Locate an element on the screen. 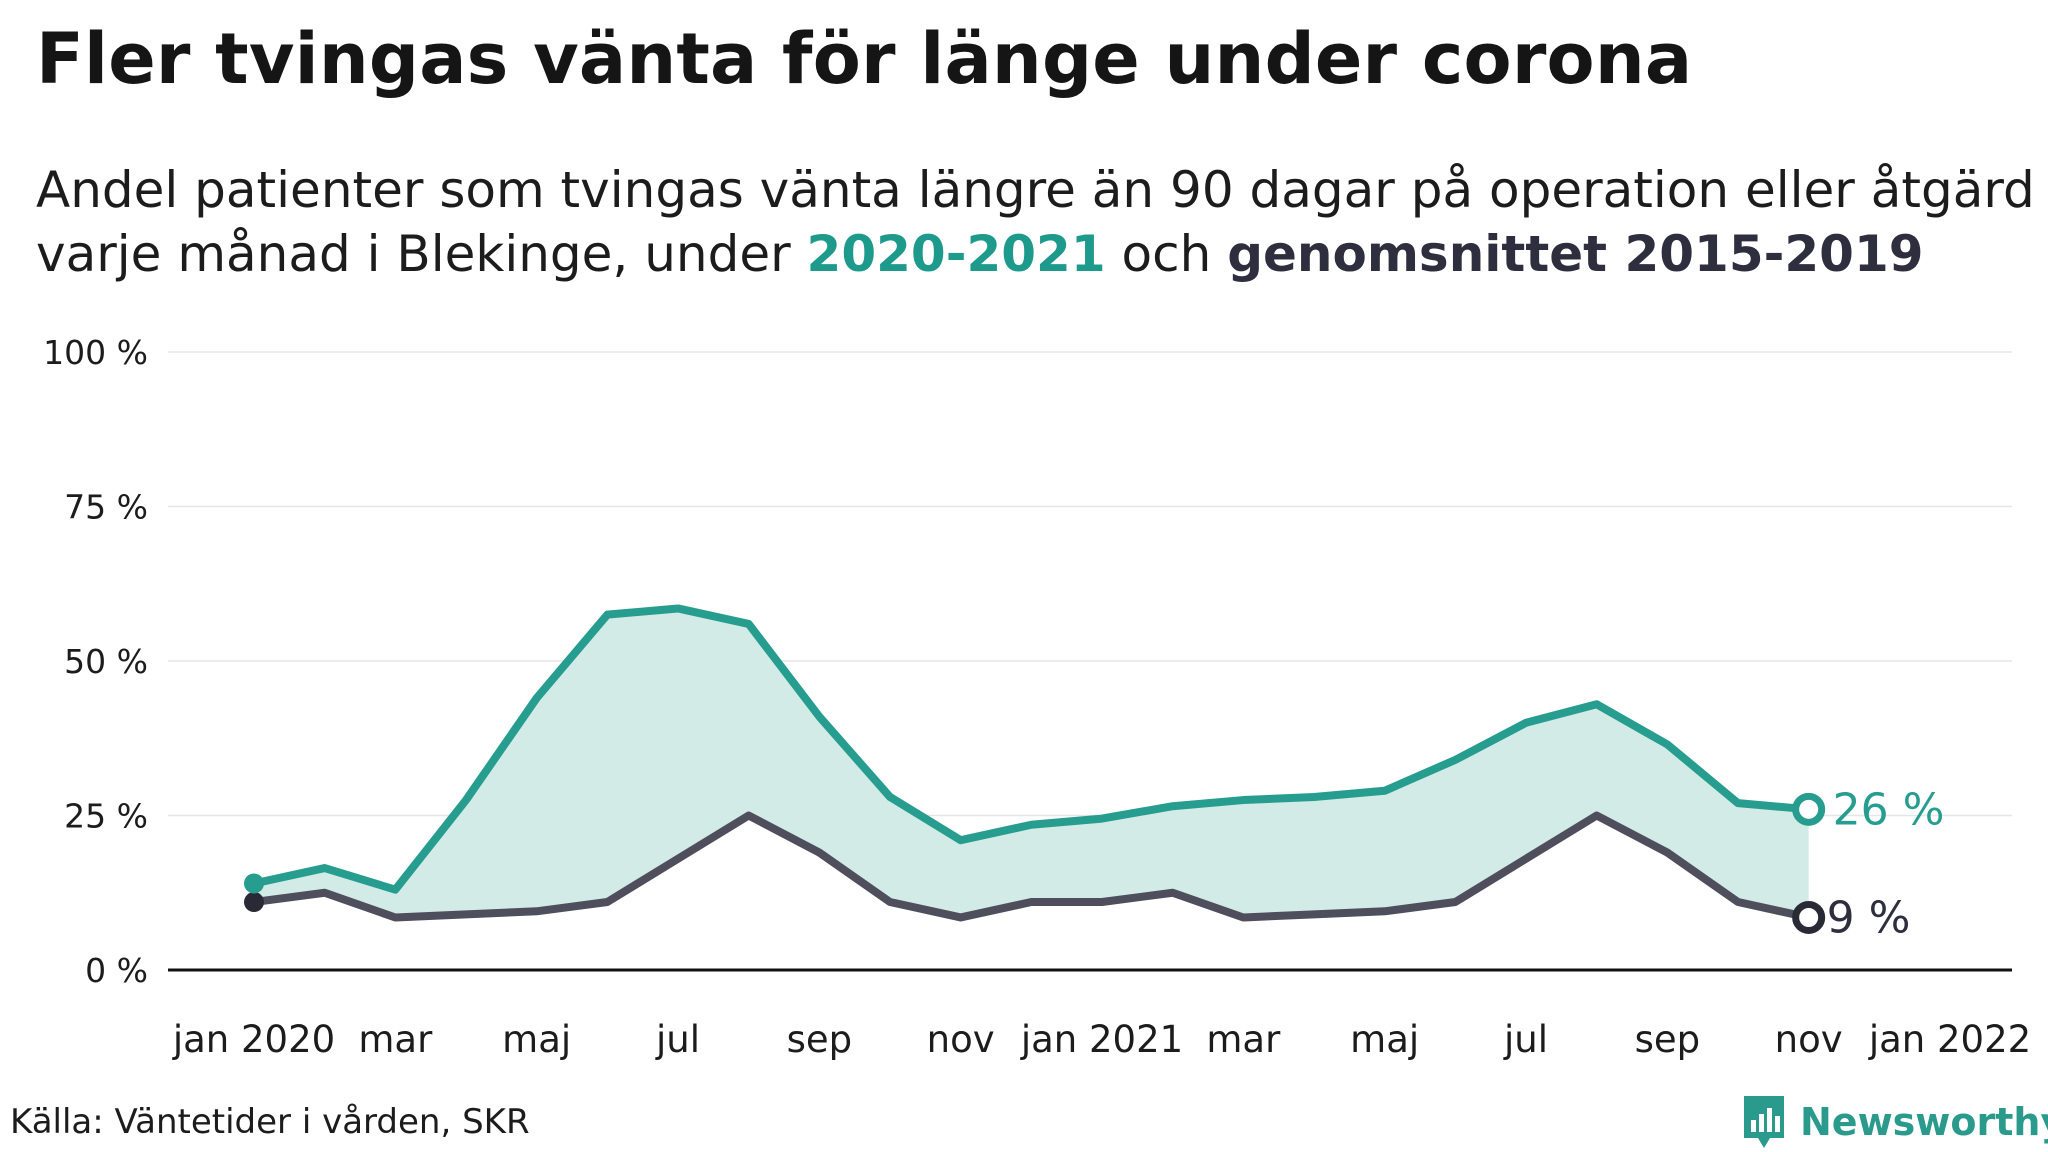 The image size is (2048, 1152). subtitle-highlight-average: genomsnittet 2015-2019 is located at coordinates (1575, 254).